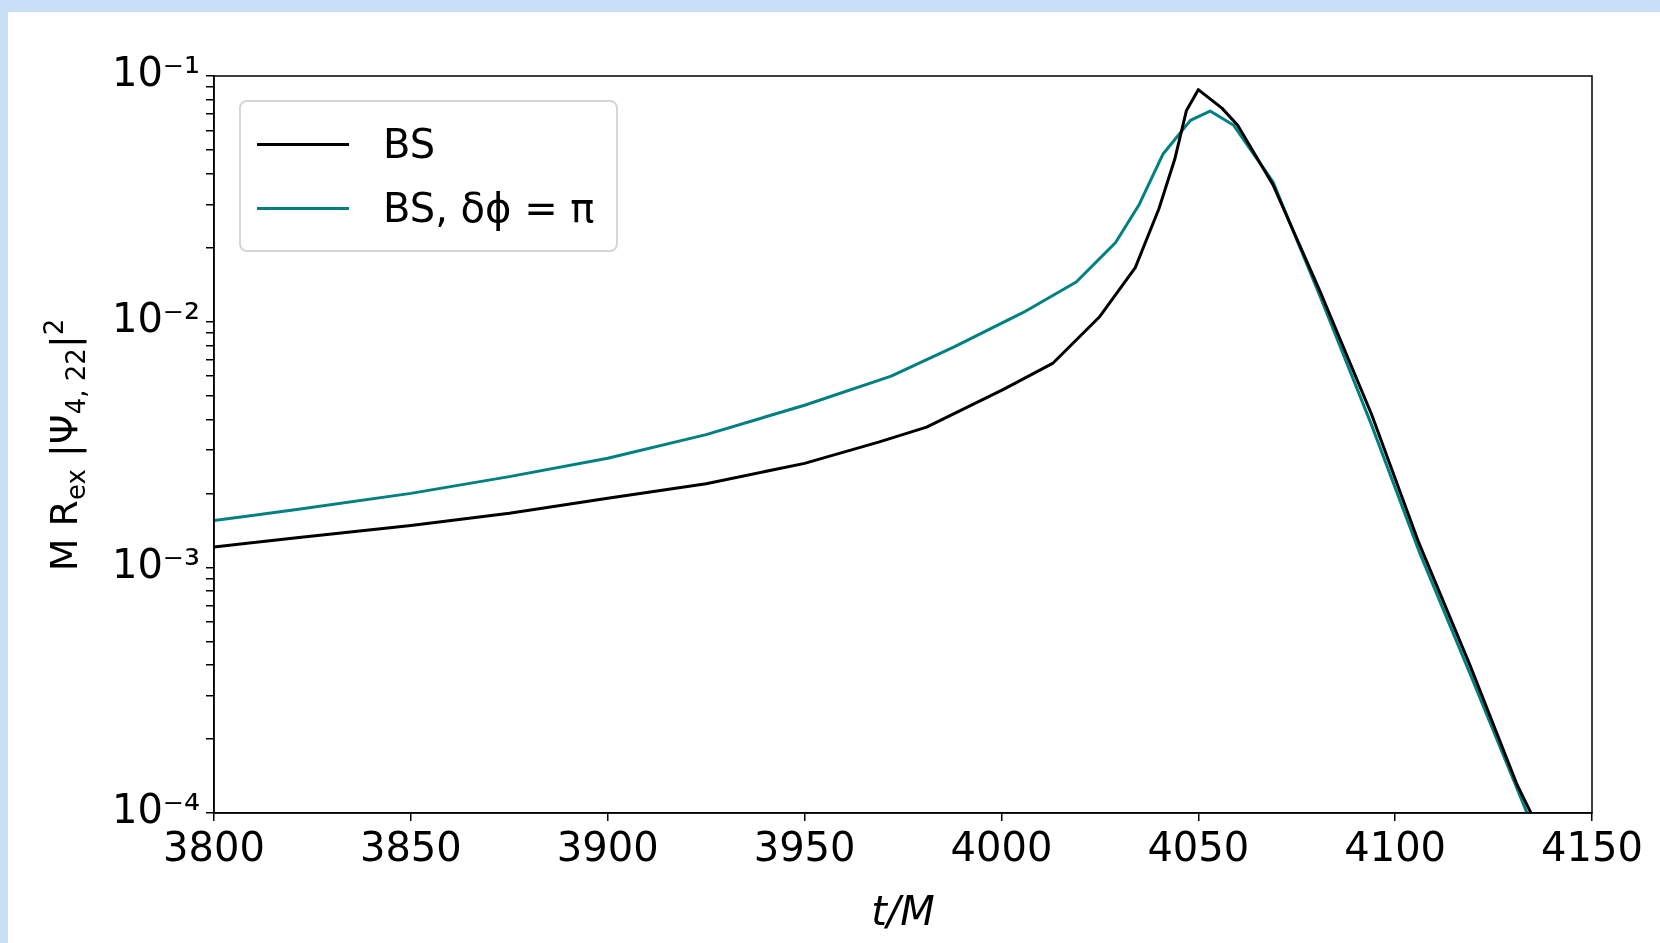 The image size is (1660, 943). What do you see at coordinates (607, 847) in the screenshot?
I see `x-tick-label: 3900` at bounding box center [607, 847].